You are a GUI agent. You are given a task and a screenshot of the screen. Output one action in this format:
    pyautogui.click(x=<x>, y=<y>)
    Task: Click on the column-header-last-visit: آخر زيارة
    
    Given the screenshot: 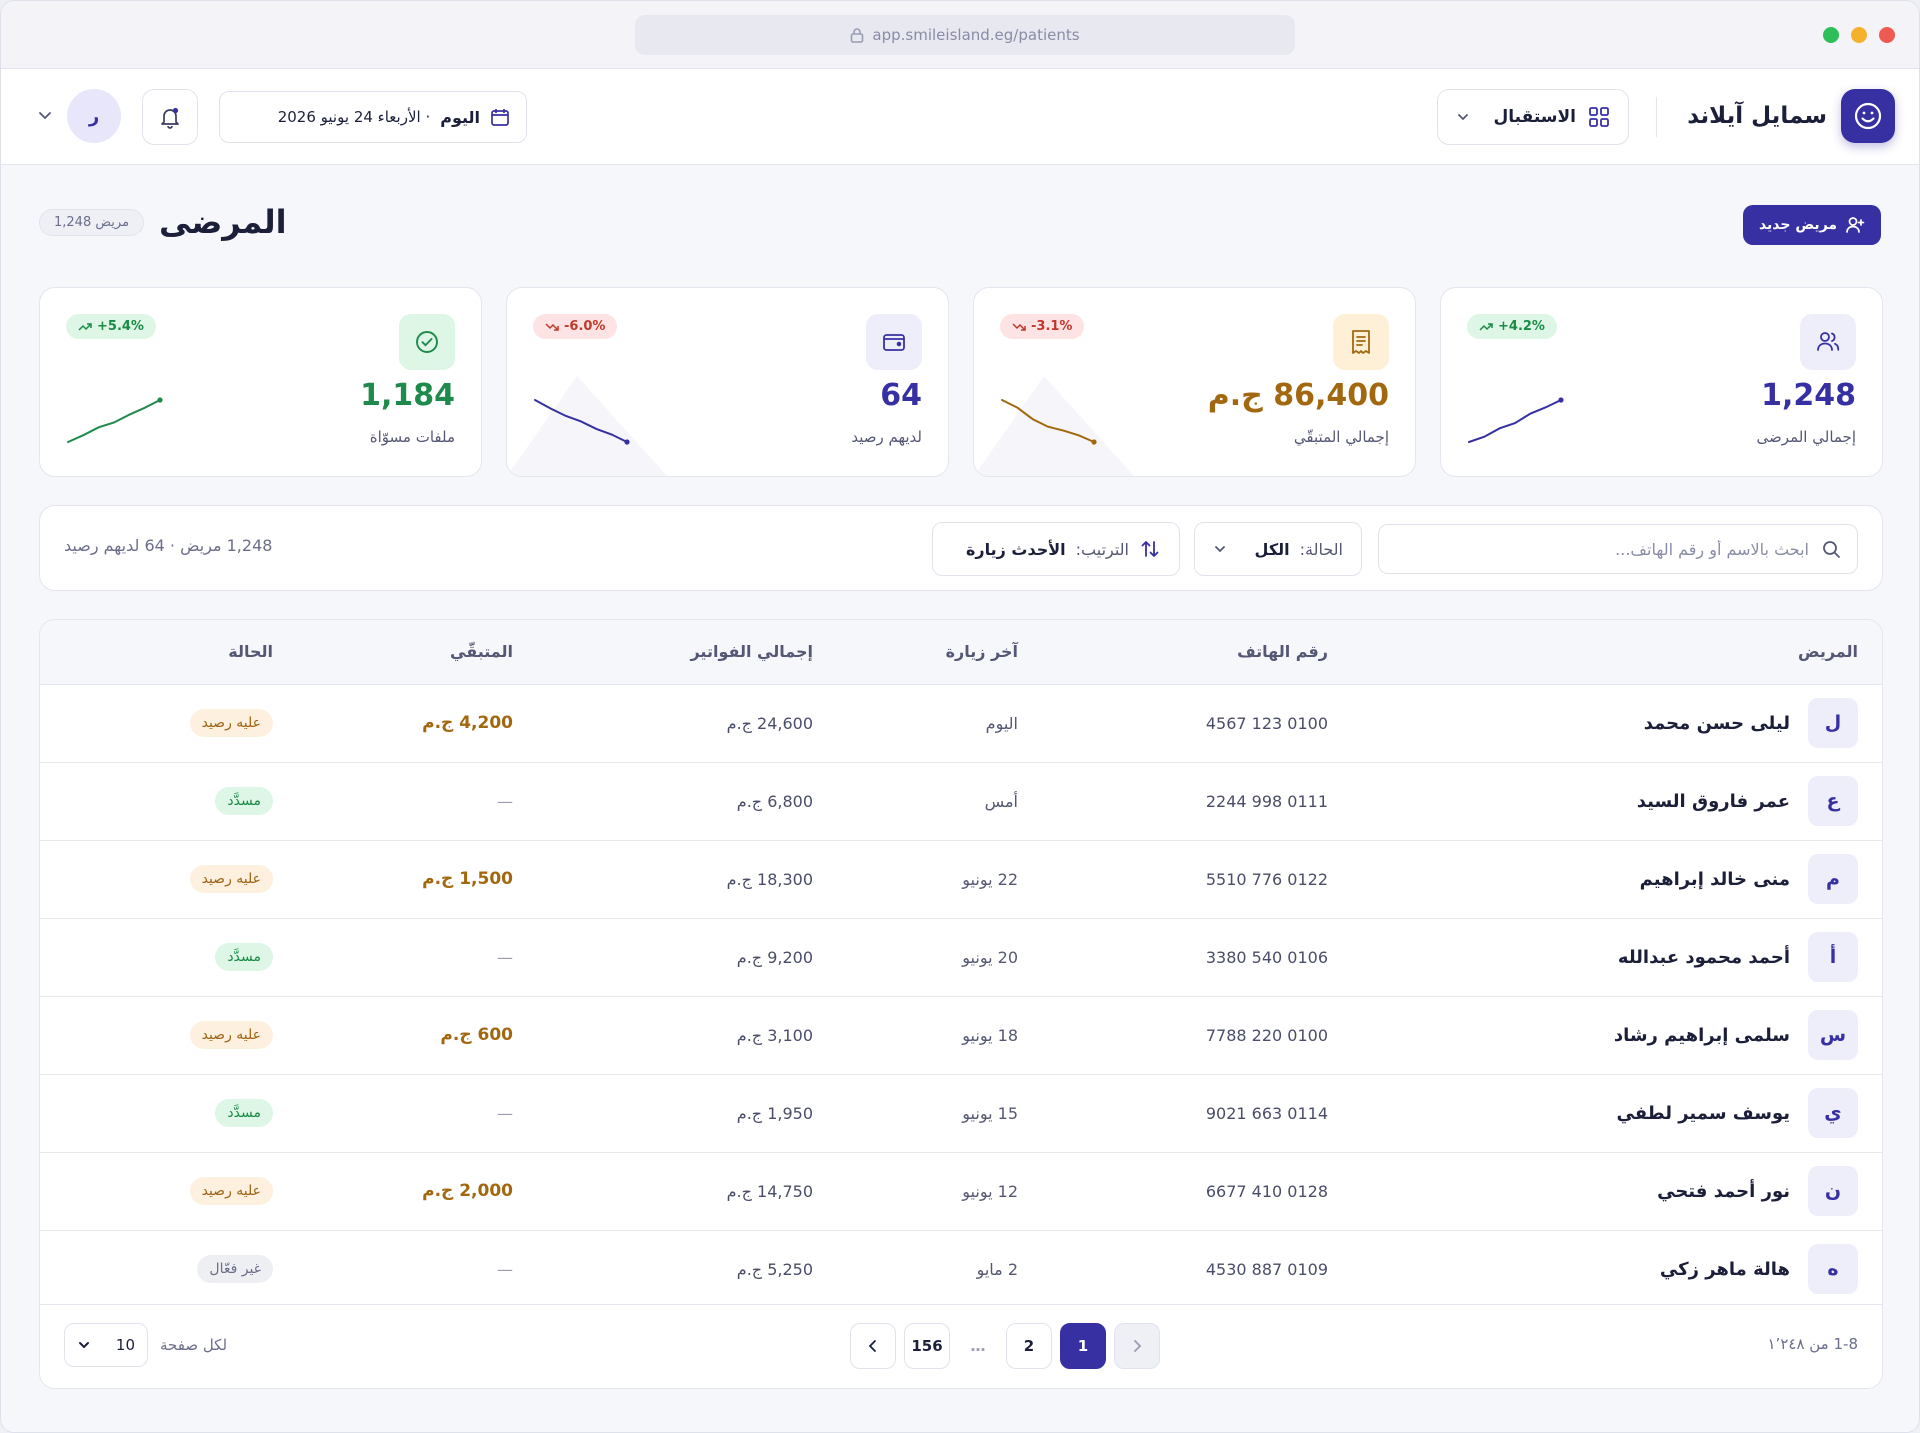 What is the action you would take?
    pyautogui.click(x=939, y=652)
    